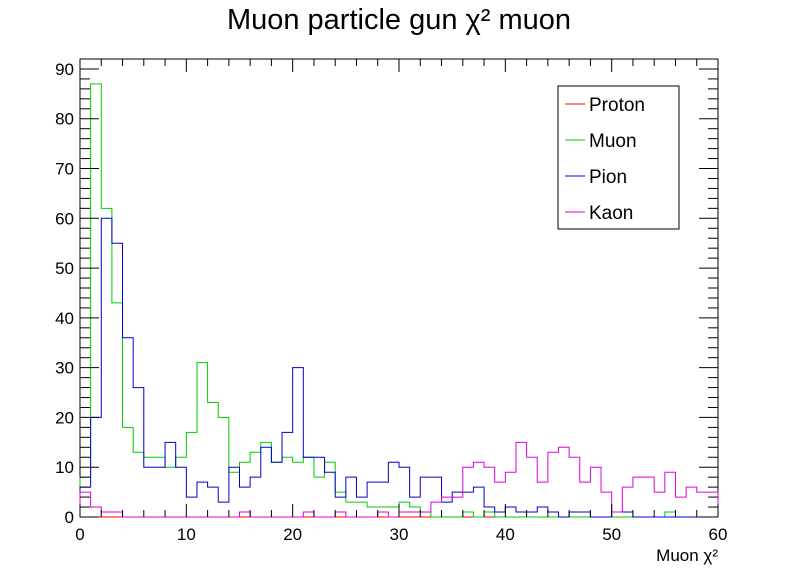 The width and height of the screenshot is (798, 574). Describe the element at coordinates (505, 534) in the screenshot. I see `x-tick-label: 40` at that location.